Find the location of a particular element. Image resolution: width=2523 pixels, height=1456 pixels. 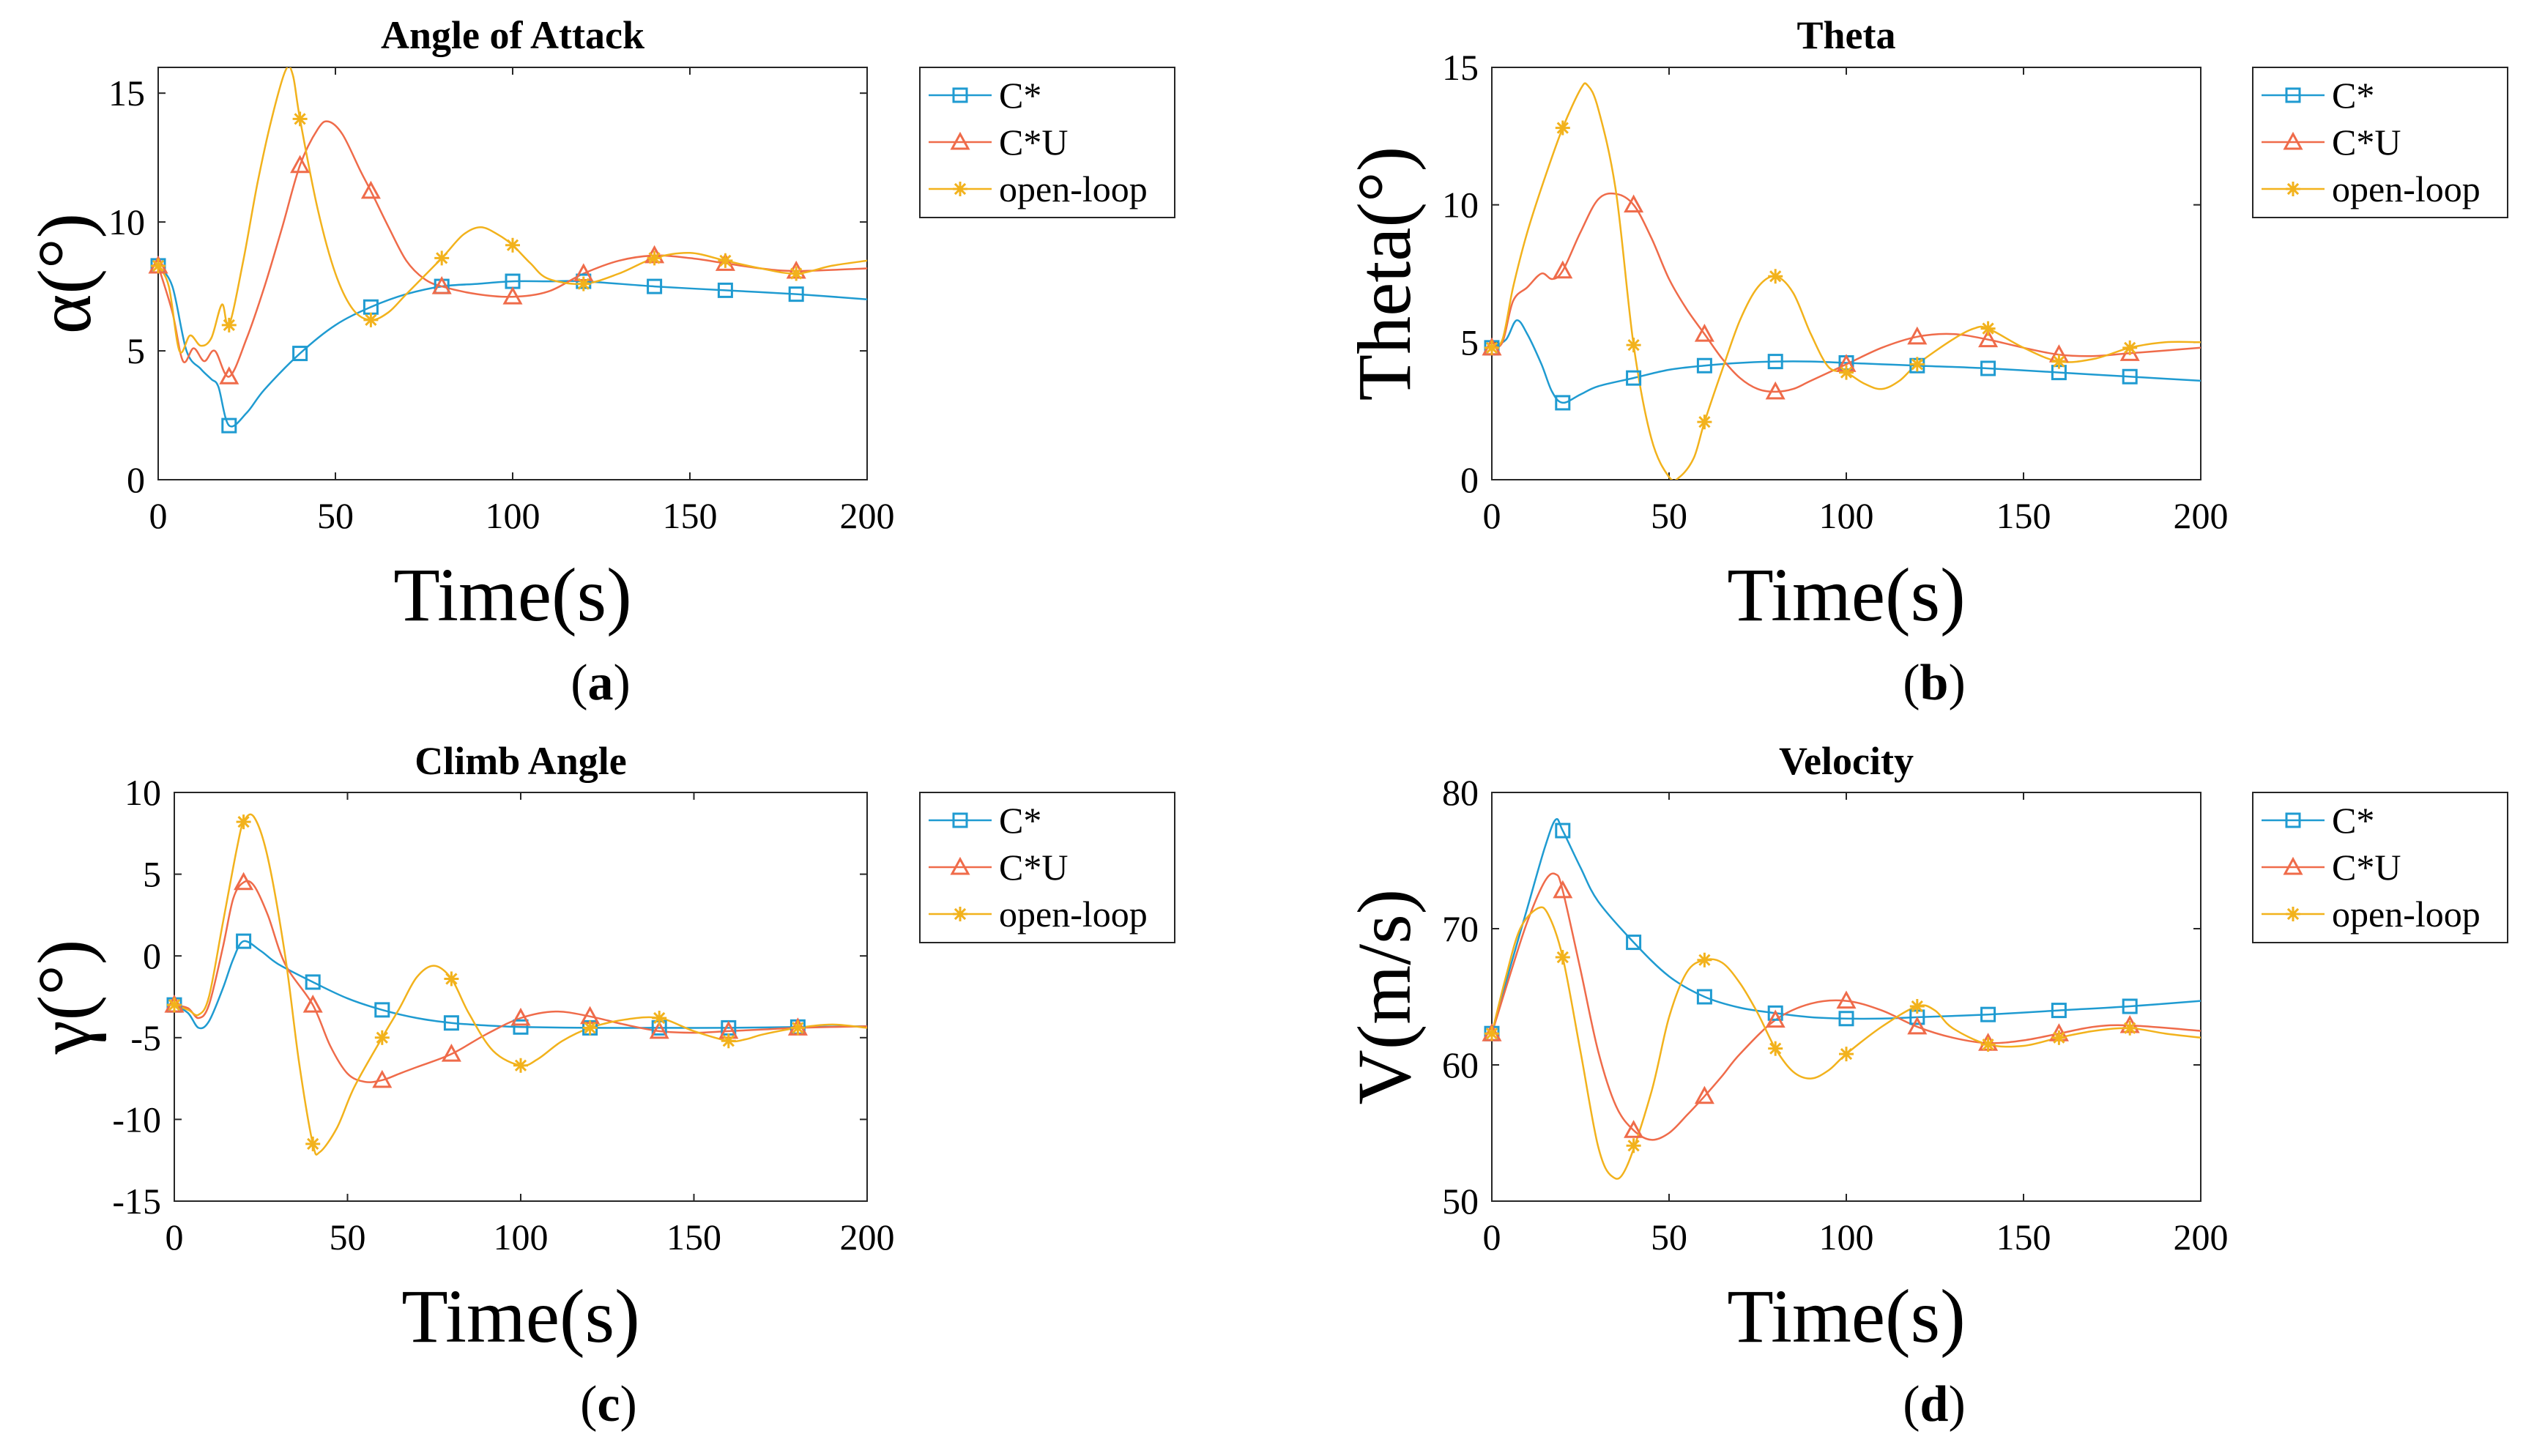

legend-entry: C*U is located at coordinates (1033, 143).